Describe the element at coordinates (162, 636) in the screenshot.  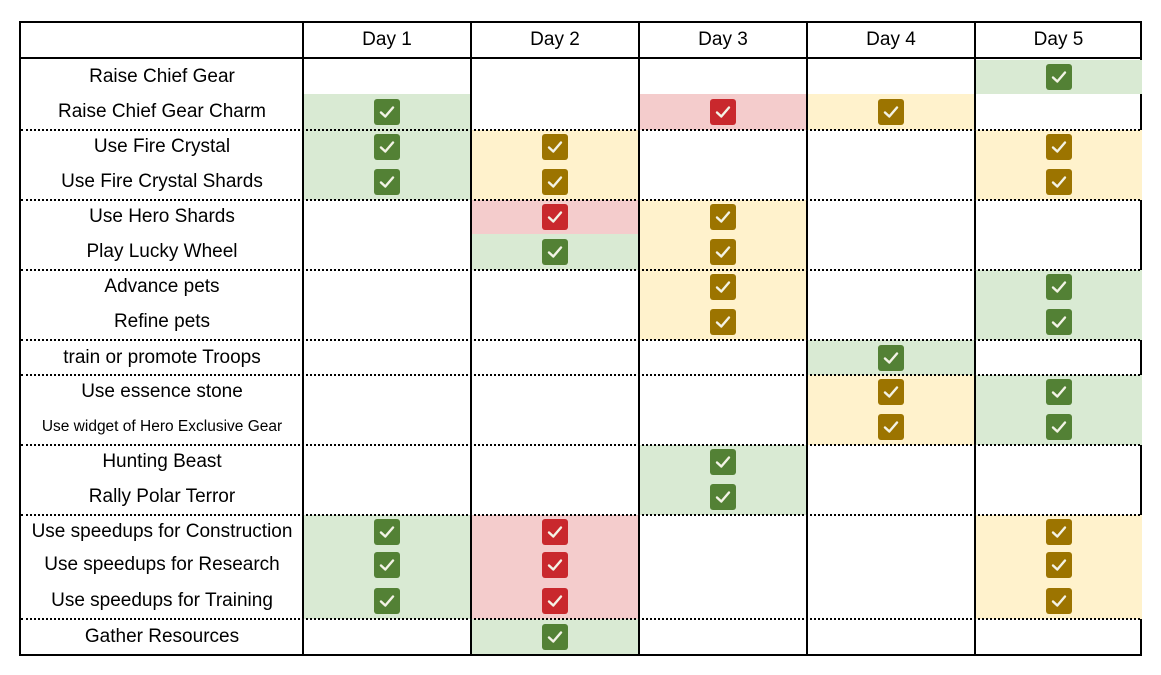
I see `task-label: Gather Resources` at that location.